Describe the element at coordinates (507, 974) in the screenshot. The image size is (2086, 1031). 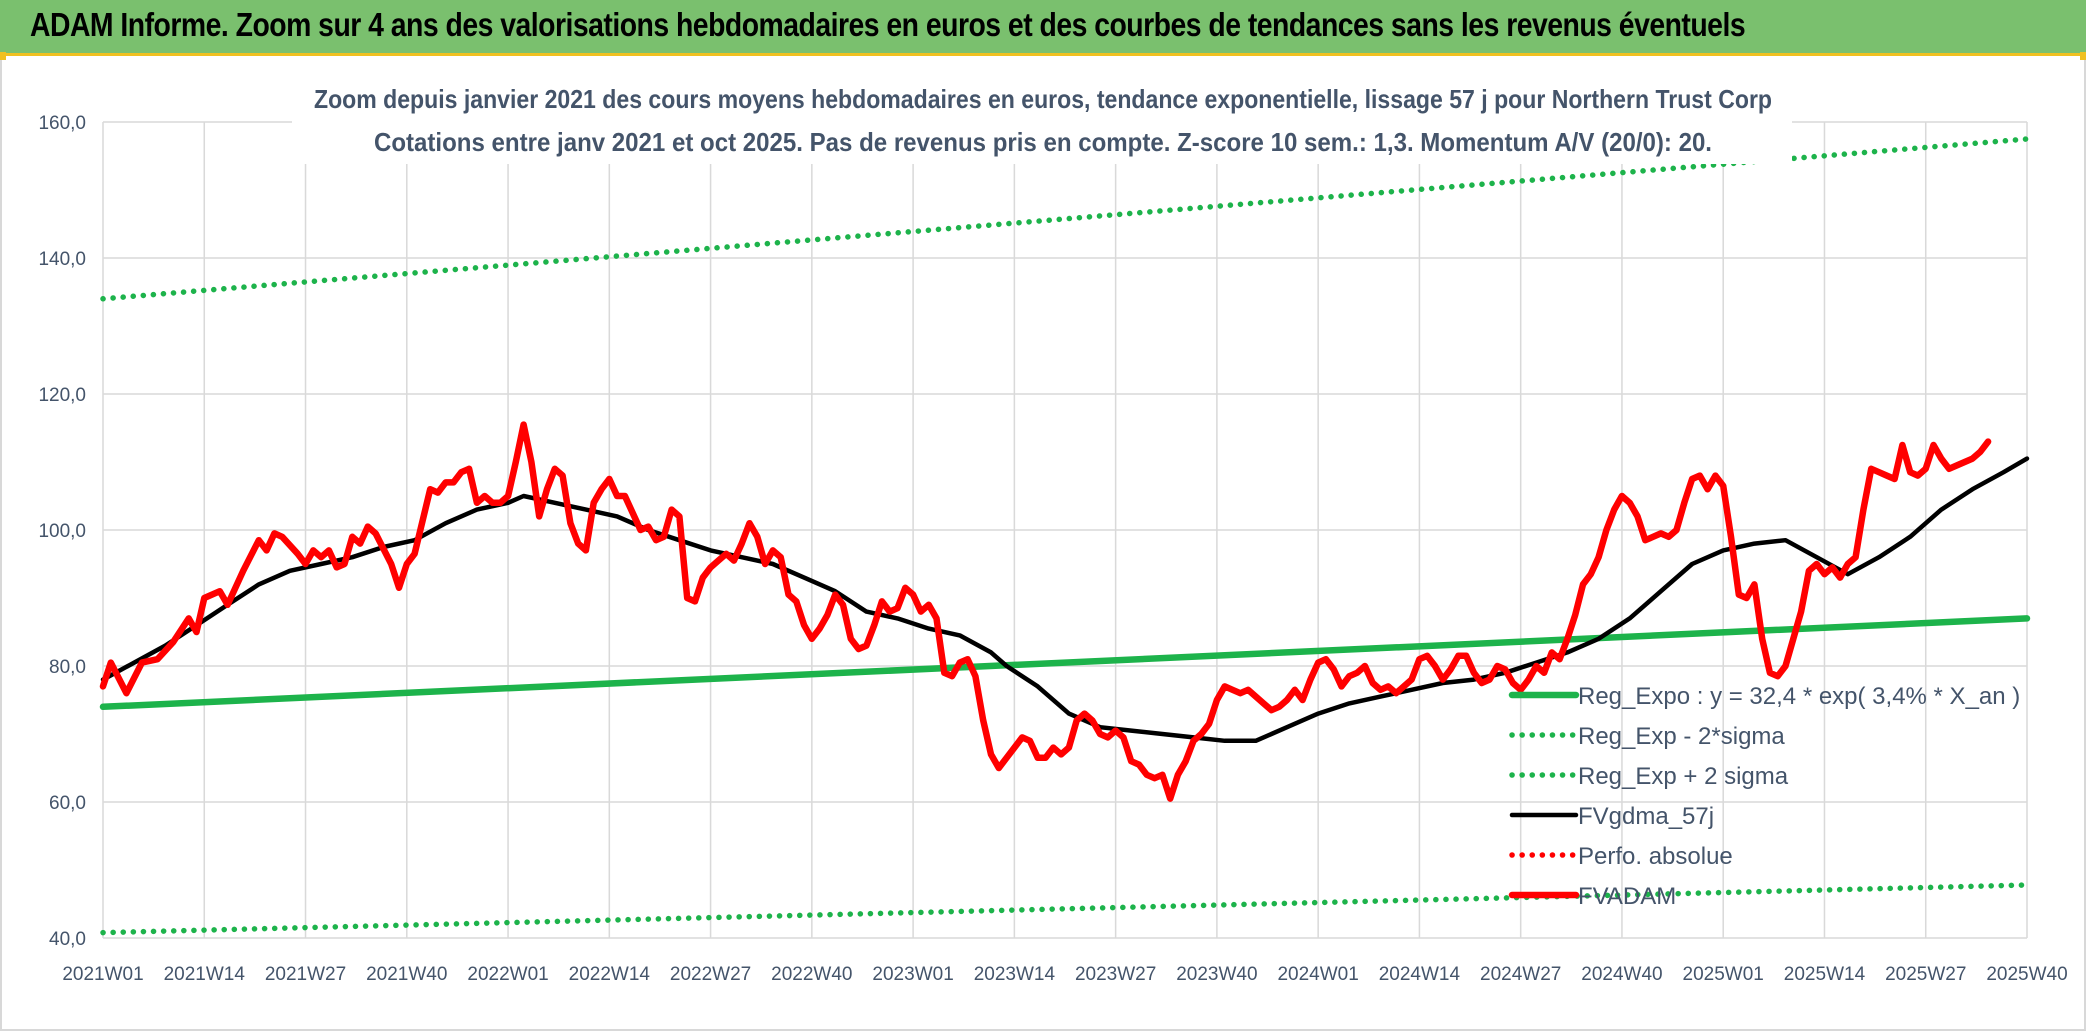
I see `x-tick-label: 2022W01` at that location.